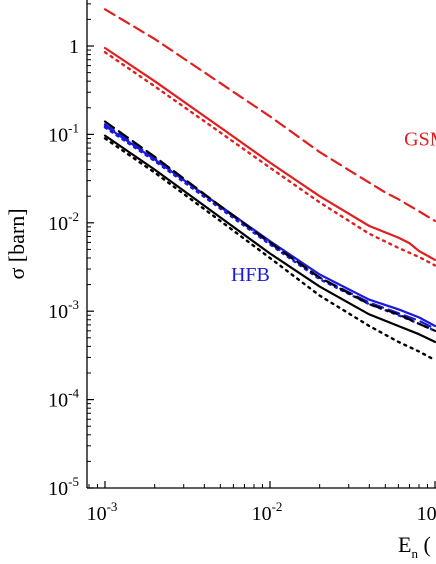 This screenshot has width=436, height=564. I want to click on annotation-layer: GSM HFB, so click(333, 206).